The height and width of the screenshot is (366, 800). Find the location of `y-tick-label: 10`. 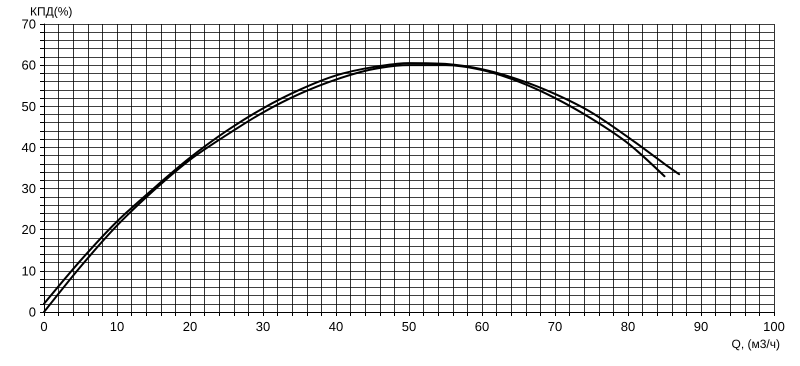

y-tick-label: 10 is located at coordinates (29, 270).